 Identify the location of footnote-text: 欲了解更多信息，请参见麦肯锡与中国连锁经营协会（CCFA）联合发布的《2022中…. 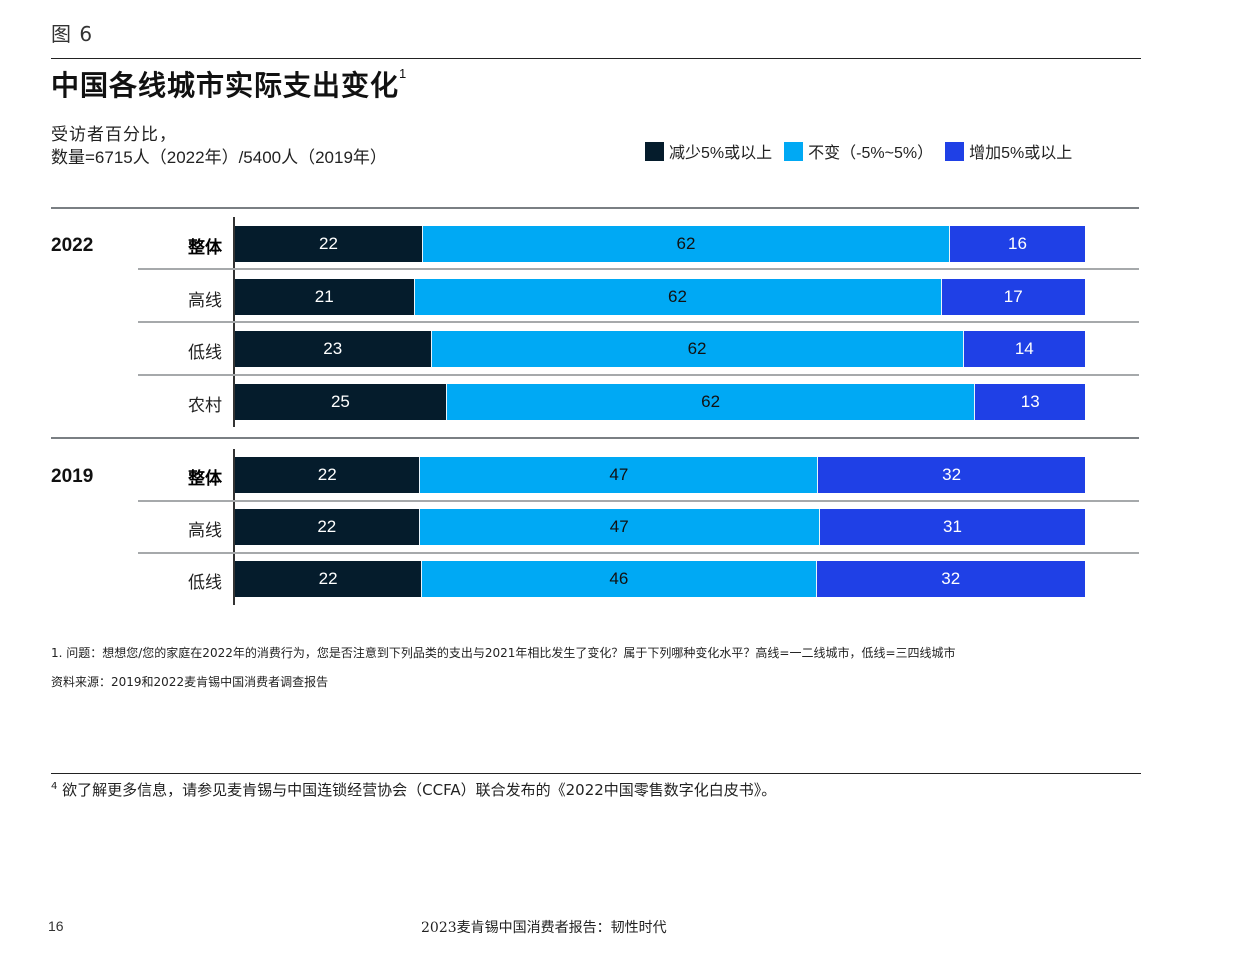
(419, 790).